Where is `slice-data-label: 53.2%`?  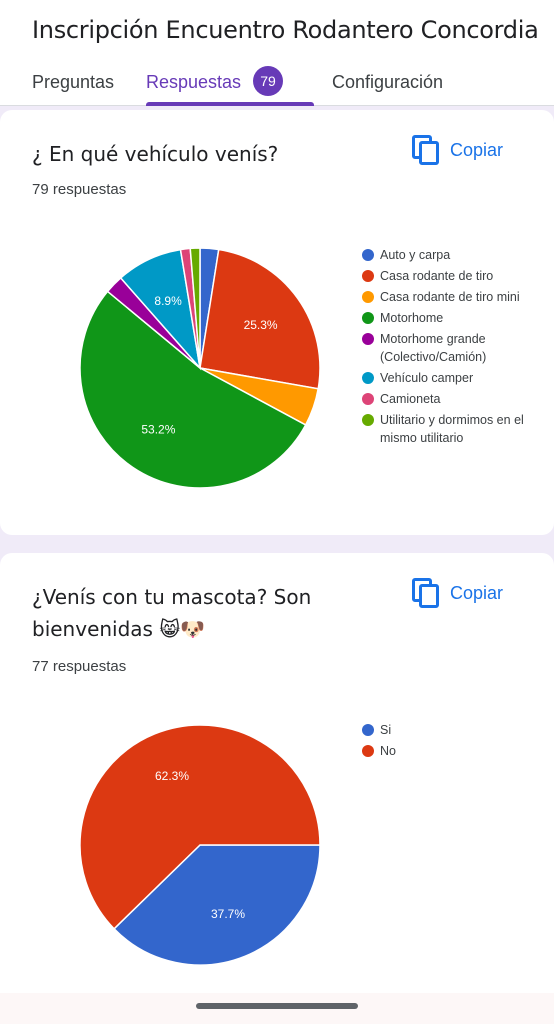
slice-data-label: 53.2% is located at coordinates (158, 430).